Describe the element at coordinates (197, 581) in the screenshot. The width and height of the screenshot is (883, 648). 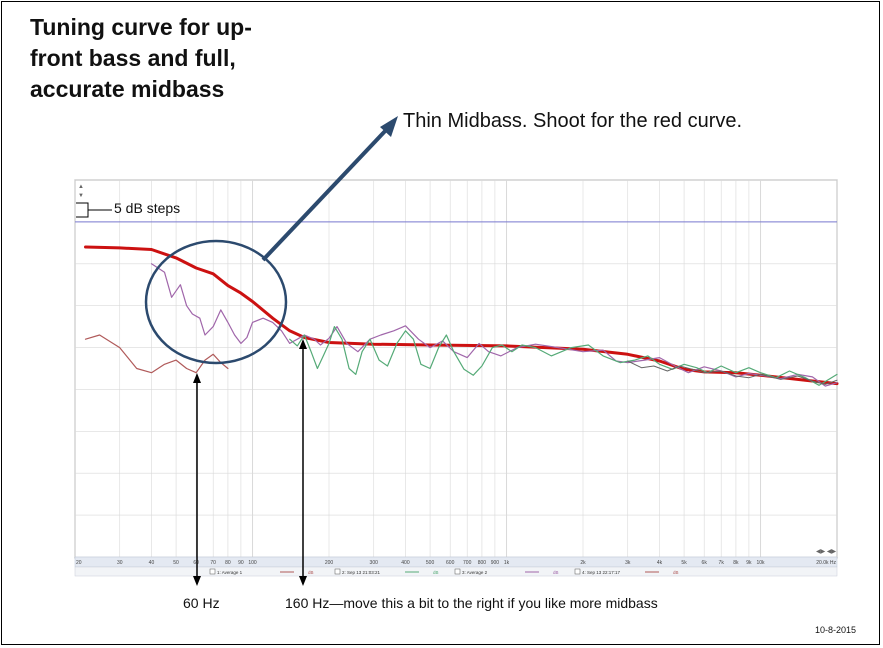
I see `arrow-60hz-head-bottom` at that location.